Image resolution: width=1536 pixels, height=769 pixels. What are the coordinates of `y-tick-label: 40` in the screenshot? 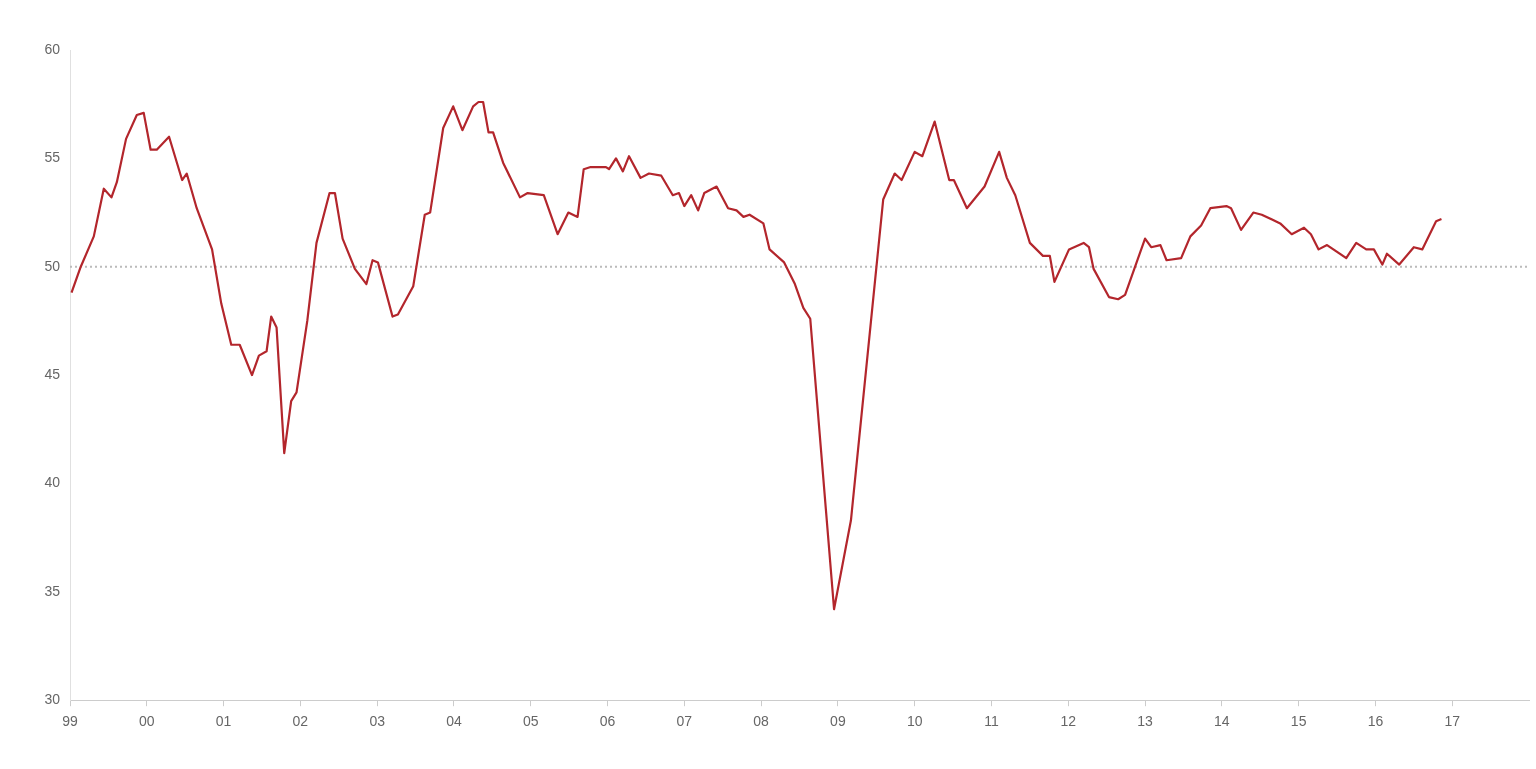 It's located at (52, 482).